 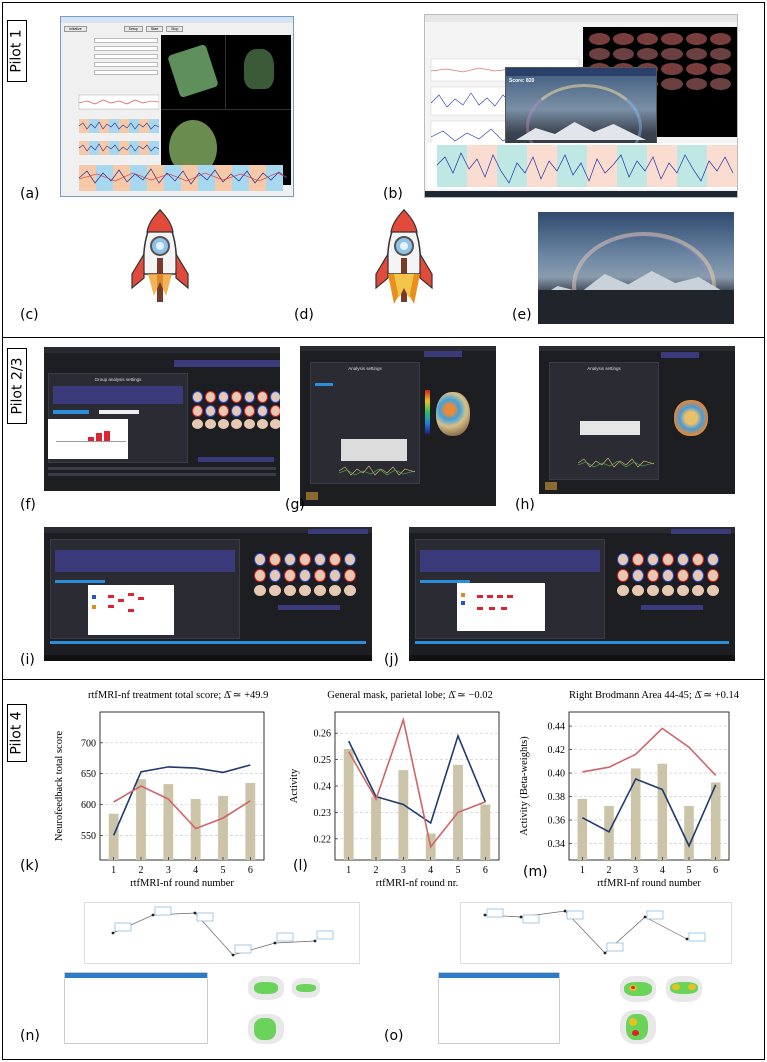 What do you see at coordinates (499, 1008) in the screenshot?
I see `screenshot-o-list` at bounding box center [499, 1008].